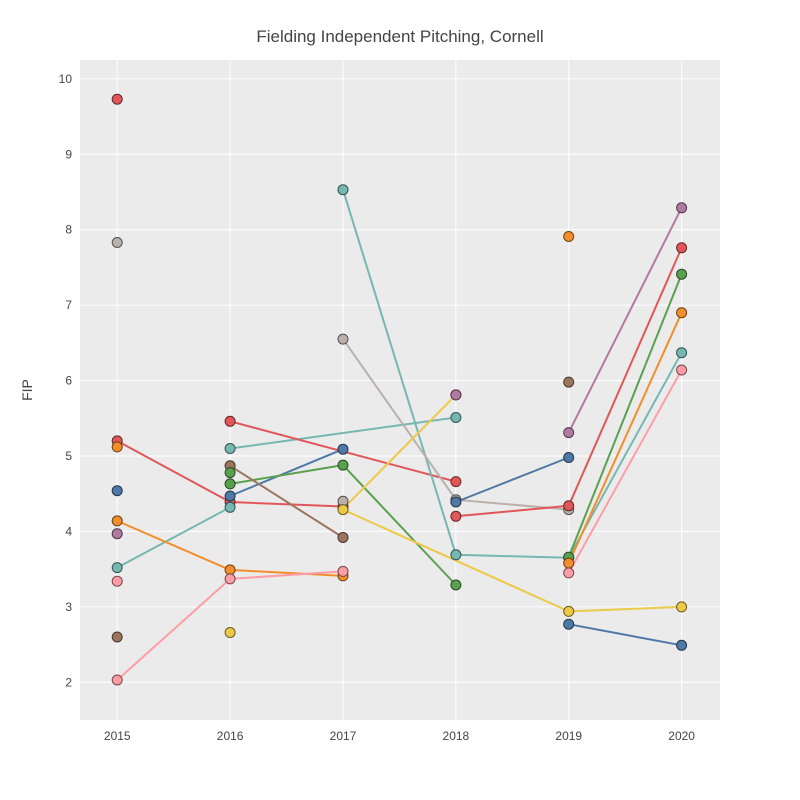 The image size is (800, 800). I want to click on x-tick-label: 2020, so click(681, 736).